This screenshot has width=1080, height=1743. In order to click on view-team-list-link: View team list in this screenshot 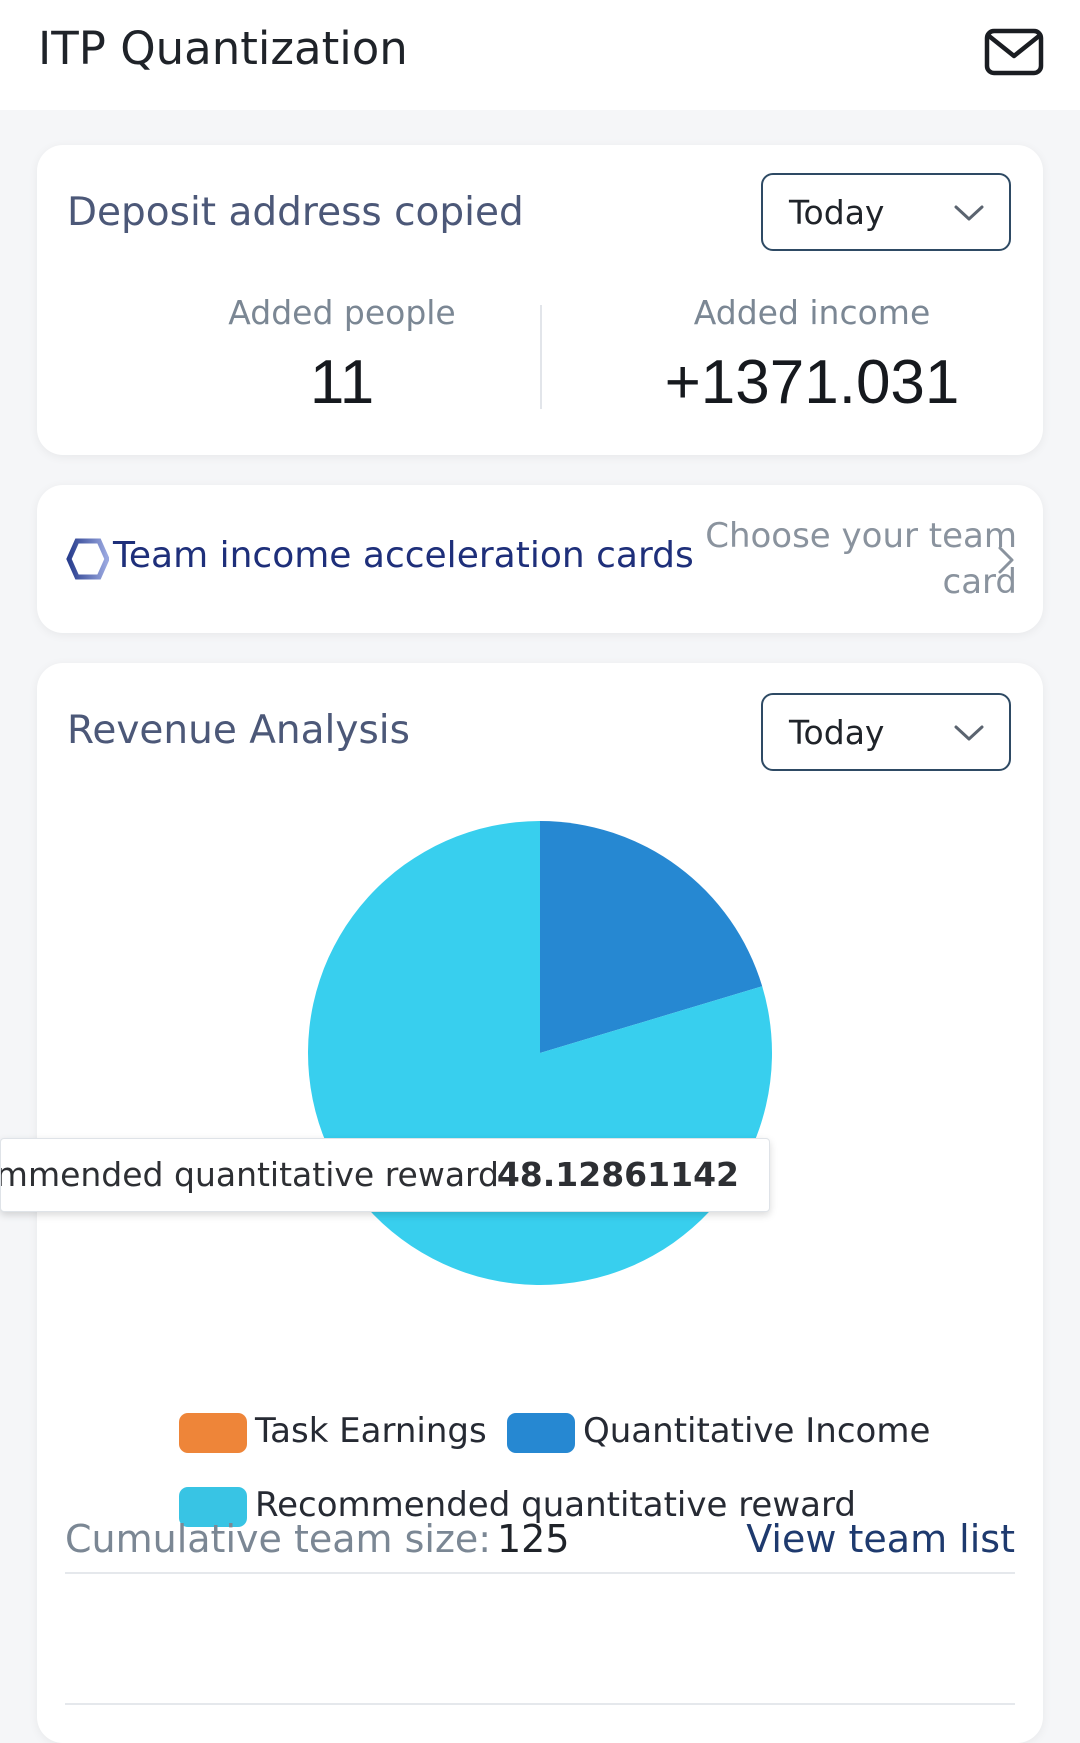, I will do `click(880, 1539)`.